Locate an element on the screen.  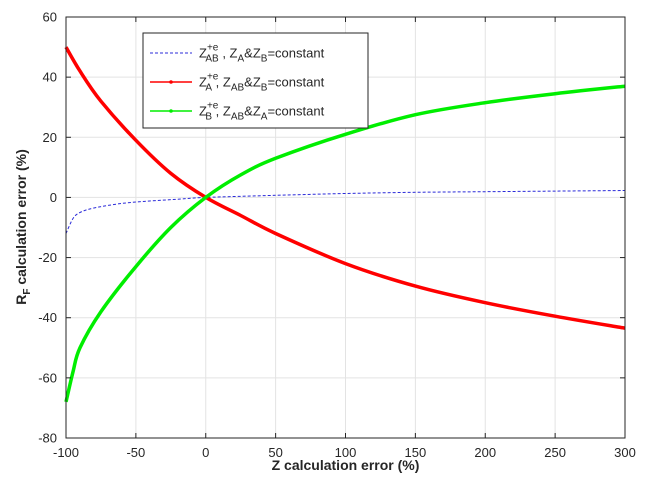
legend-marker-a is located at coordinates (171, 82).